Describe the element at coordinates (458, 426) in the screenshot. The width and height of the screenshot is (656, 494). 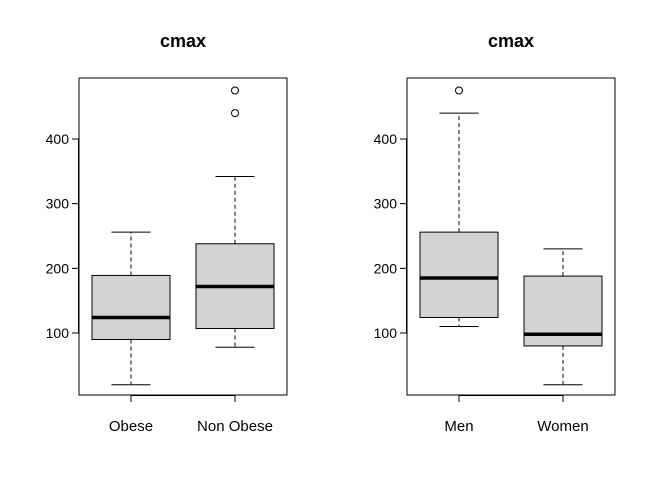
I see `x-tick-label: Men` at that location.